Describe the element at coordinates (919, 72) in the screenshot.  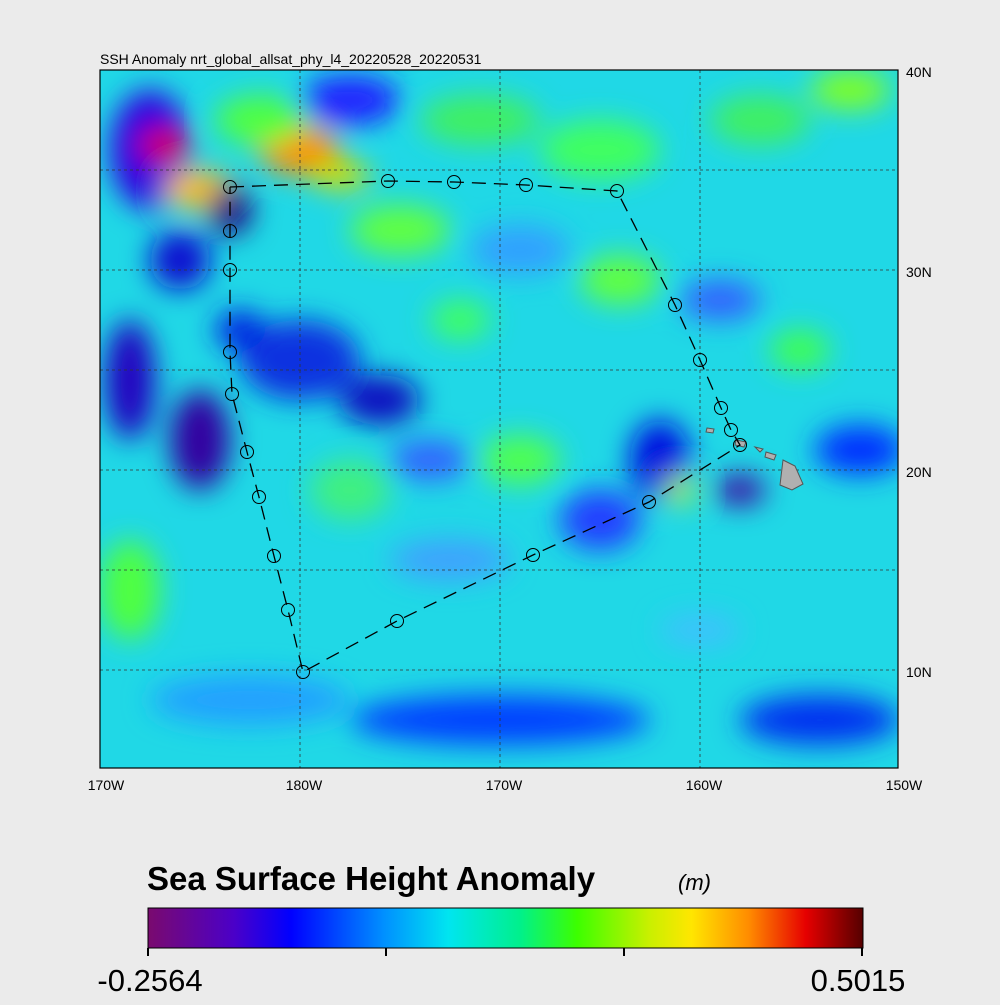
I see `lat-label: 40N` at that location.